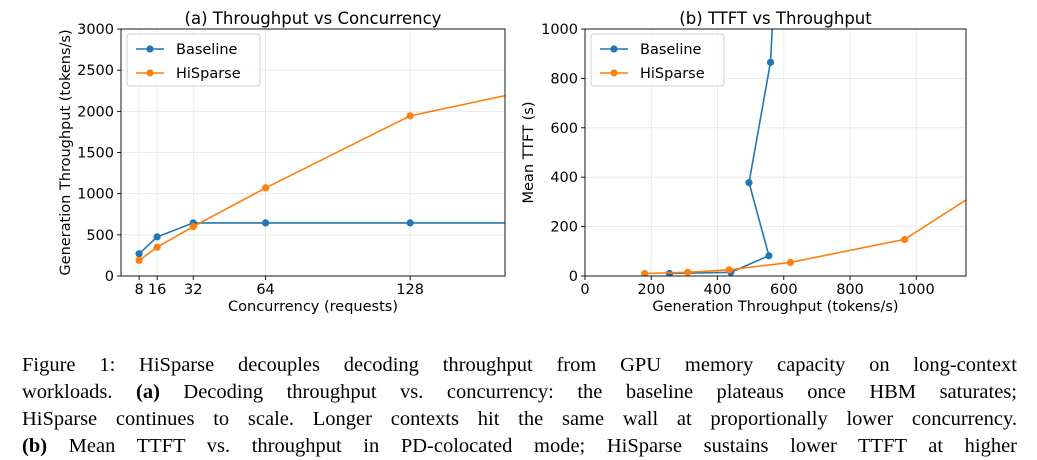 Image resolution: width=1037 pixels, height=460 pixels. Describe the element at coordinates (584, 290) in the screenshot. I see `x-tick-label: 0` at that location.